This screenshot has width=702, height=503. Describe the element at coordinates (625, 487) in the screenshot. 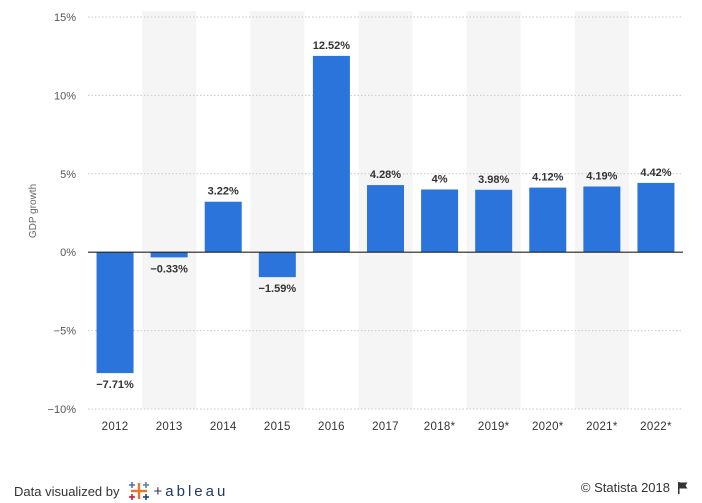

I see `copyright-text: © Statista 2018` at that location.